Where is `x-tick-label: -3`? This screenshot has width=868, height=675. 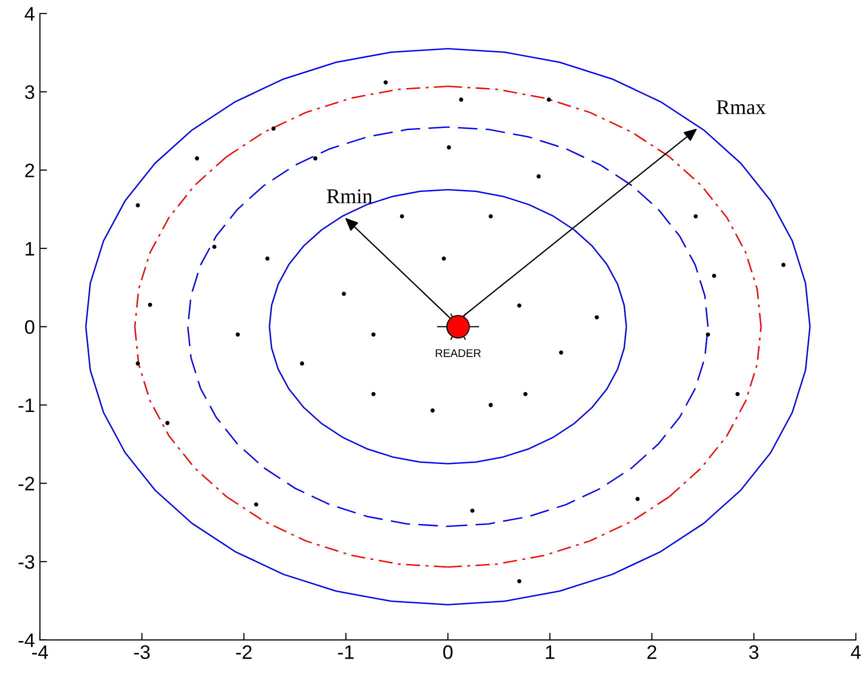 x-tick-label: -3 is located at coordinates (142, 652).